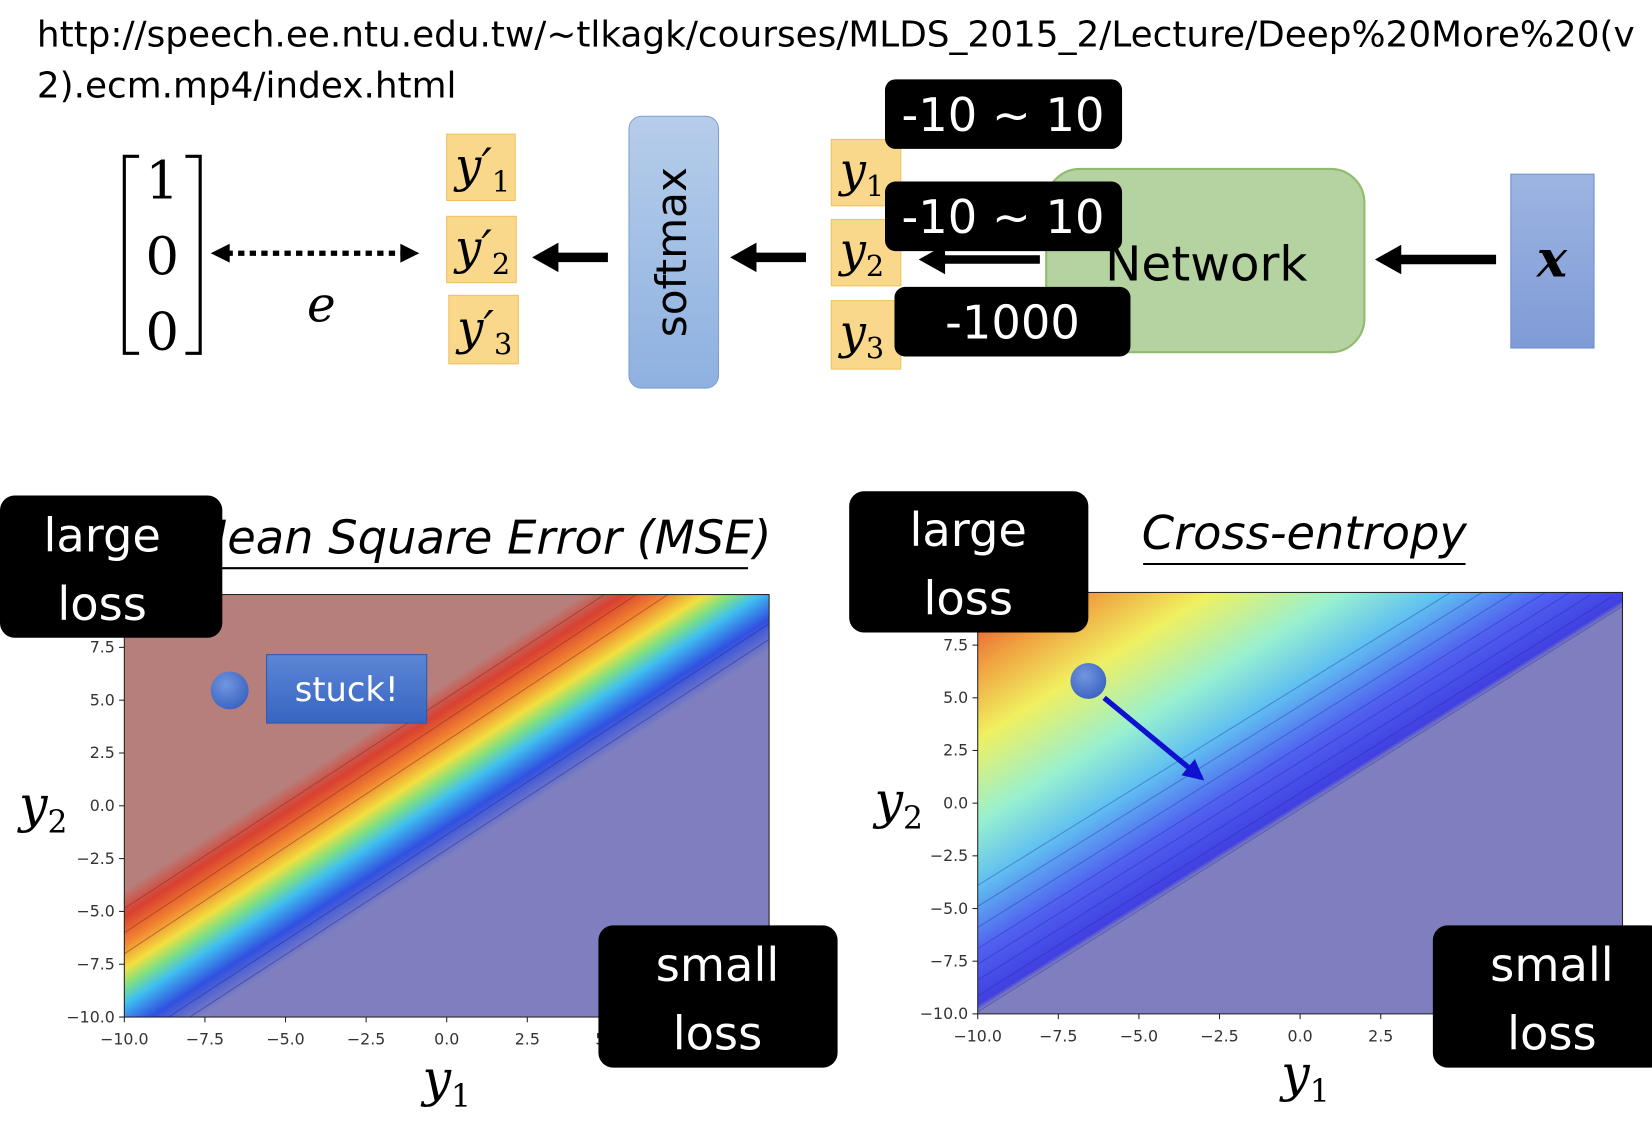 This screenshot has width=1652, height=1128. I want to click on range-label: -1000, so click(1012, 323).